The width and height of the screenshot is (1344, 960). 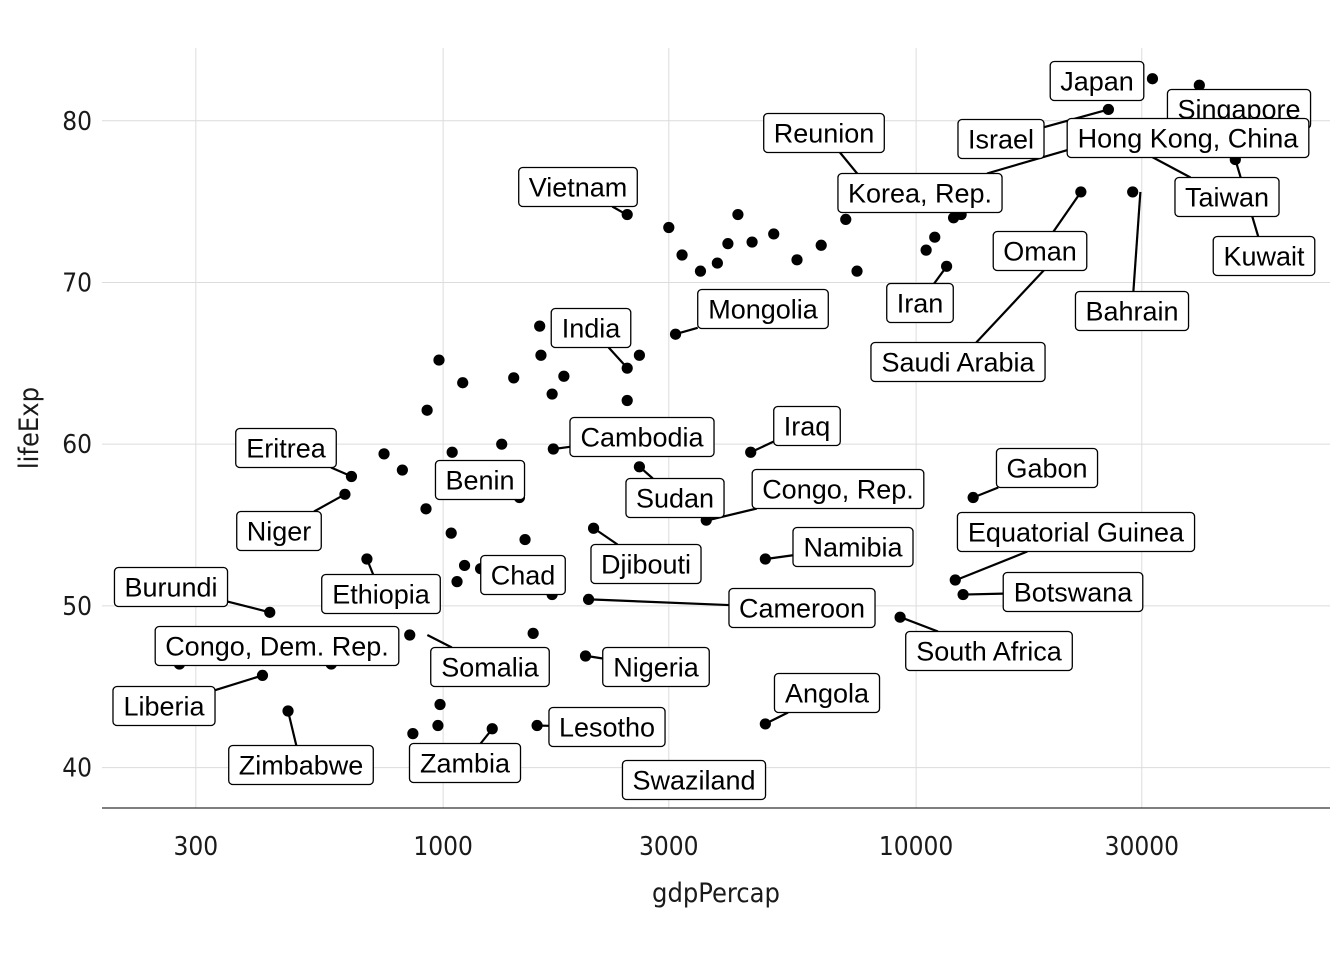 I want to click on label-text: Reunion, so click(x=824, y=134).